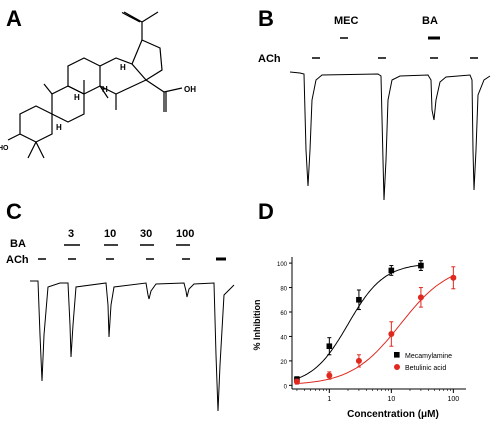 Image resolution: width=500 pixels, height=424 pixels. Describe the element at coordinates (59, 127) in the screenshot. I see `h-label-4: H` at that location.